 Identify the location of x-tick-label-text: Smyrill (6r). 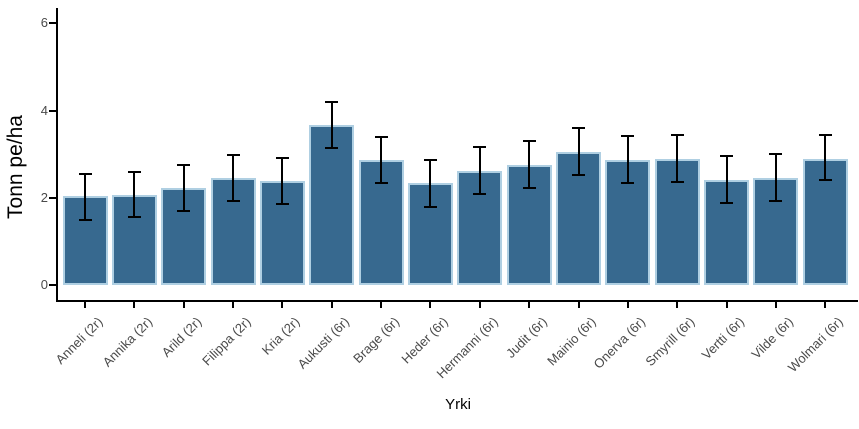
(670, 342).